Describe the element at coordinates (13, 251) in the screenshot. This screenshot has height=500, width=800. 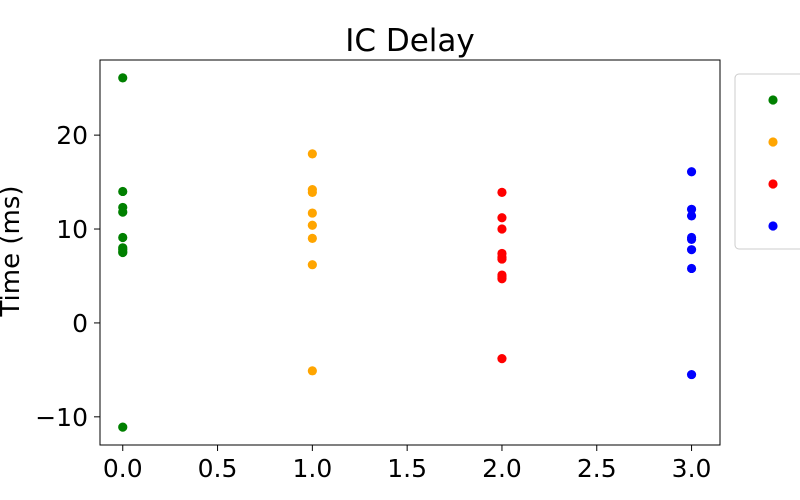
I see `y-axis-label: Time (ms)` at that location.